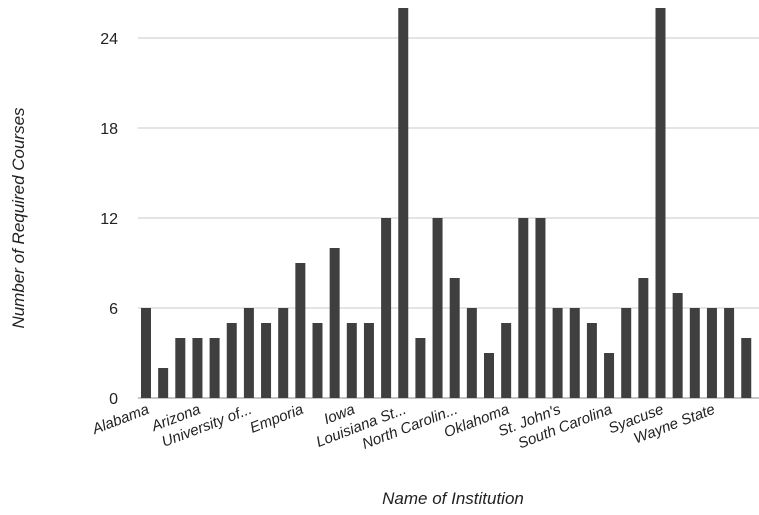 The image size is (759, 515). I want to click on y-tick-label: 12, so click(109, 219).